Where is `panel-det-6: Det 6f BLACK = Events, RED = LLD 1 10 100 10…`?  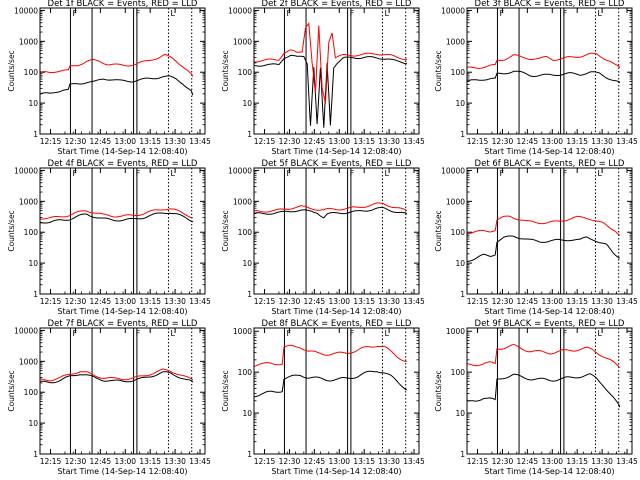 panel-det-6: Det 6f BLACK = Events, RED = LLD 1 10 100 10… is located at coordinates (536, 237).